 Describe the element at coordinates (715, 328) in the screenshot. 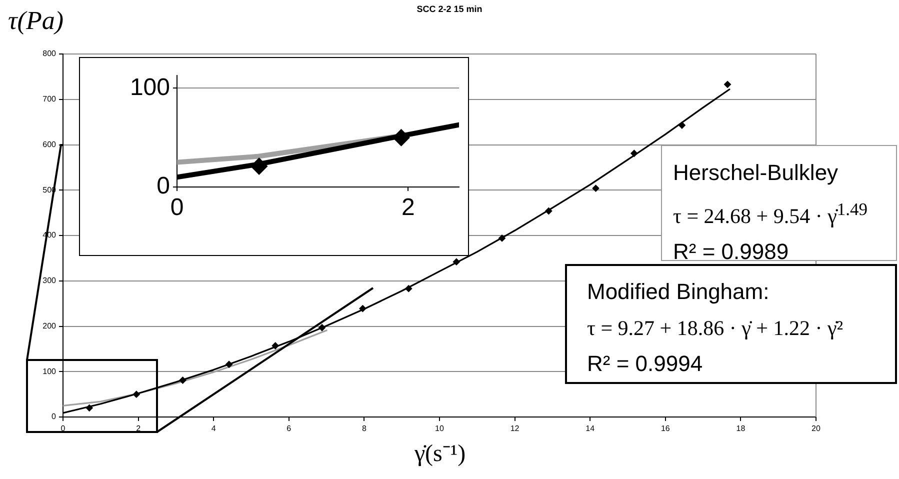

I see `annotation: τ = 9.27 + 18.86 · γ̇ + 1.22 · γ̇²` at that location.